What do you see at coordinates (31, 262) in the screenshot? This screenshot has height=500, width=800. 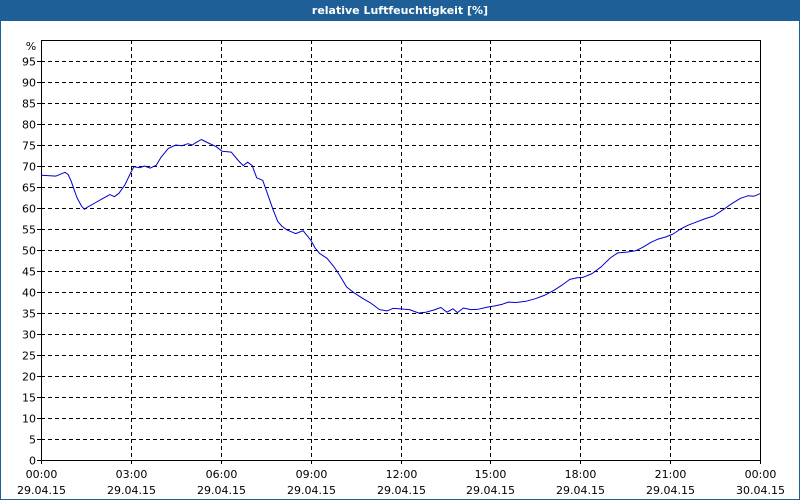 I see `y-axis: 0 5 10 15 20 25 30 35 40 45 50 55 60 65 70 75 80 85 90 95` at bounding box center [31, 262].